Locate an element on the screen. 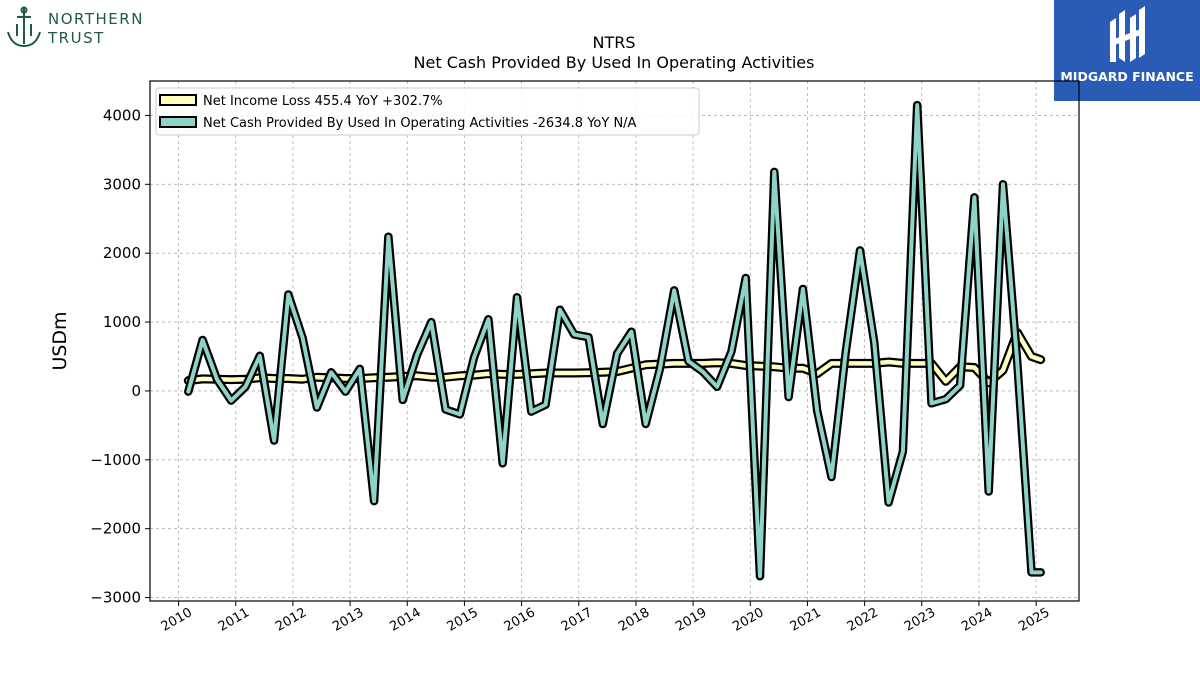 The image size is (1200, 675). legend-box is located at coordinates (427, 111).